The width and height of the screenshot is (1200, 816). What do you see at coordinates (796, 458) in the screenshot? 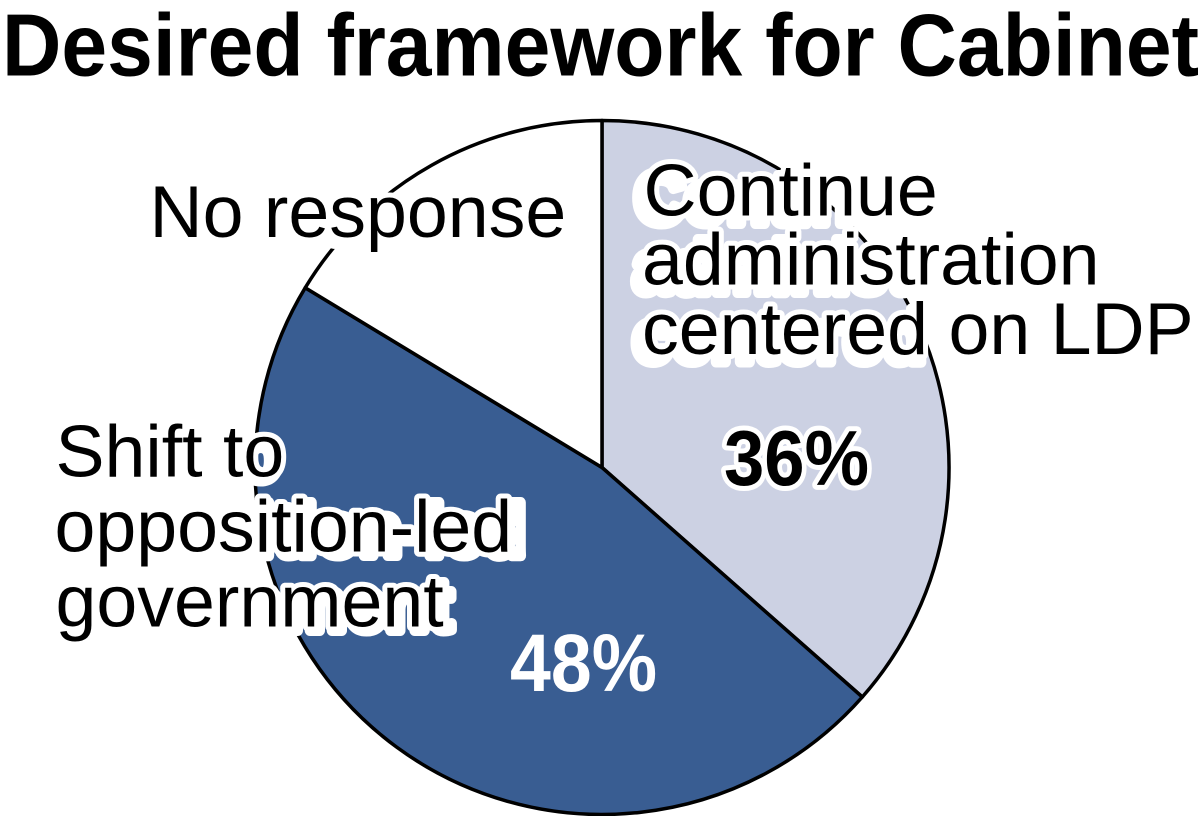
I see `svg-text: 36%` at bounding box center [796, 458].